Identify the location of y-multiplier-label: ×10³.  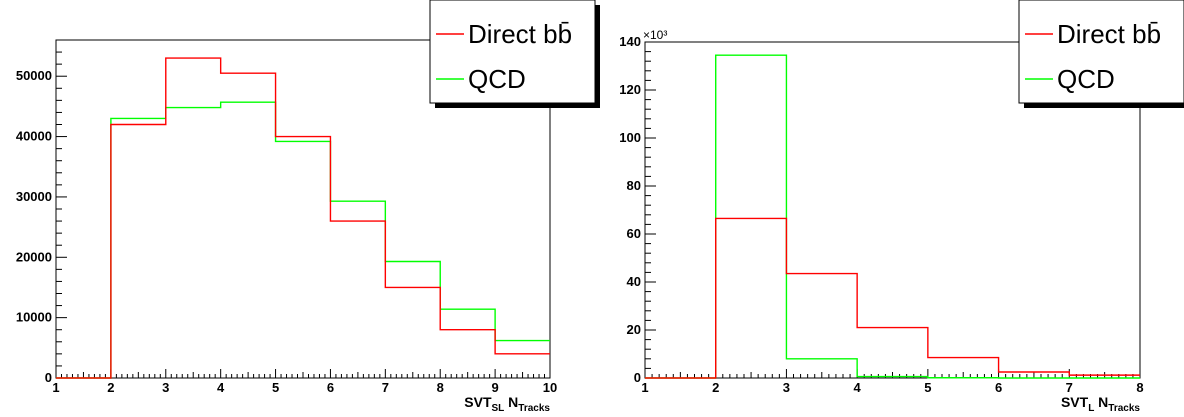
(655, 35).